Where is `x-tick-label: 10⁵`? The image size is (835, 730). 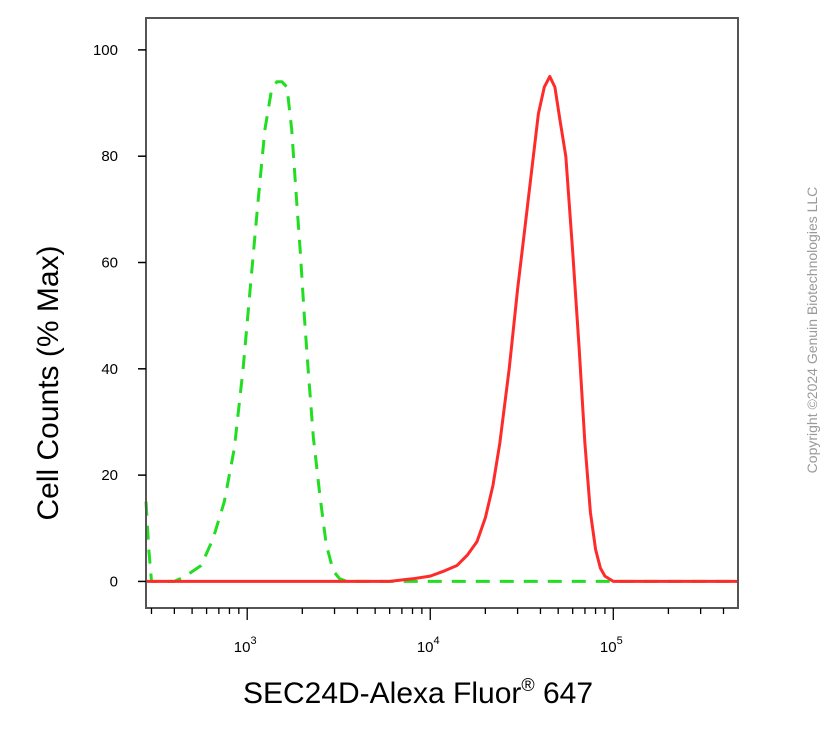
x-tick-label: 10⁵ is located at coordinates (611, 645).